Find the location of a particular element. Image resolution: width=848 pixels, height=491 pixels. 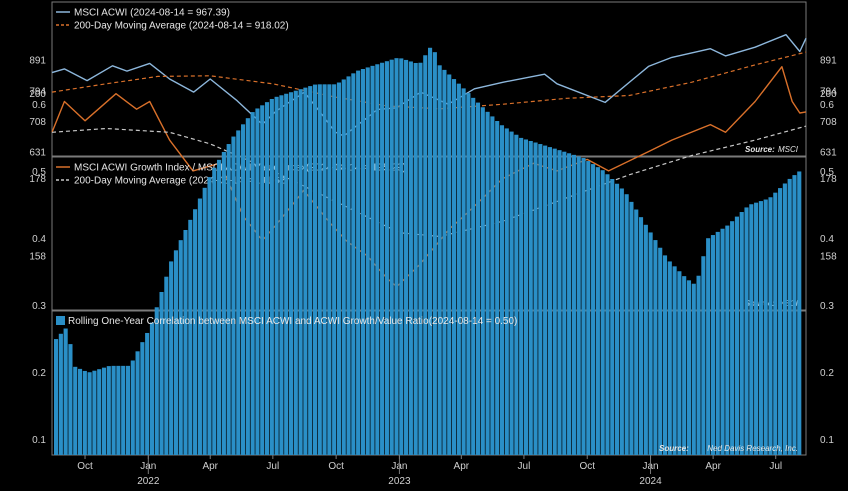

y-tick-label-right: 0.1 is located at coordinates (827, 440).